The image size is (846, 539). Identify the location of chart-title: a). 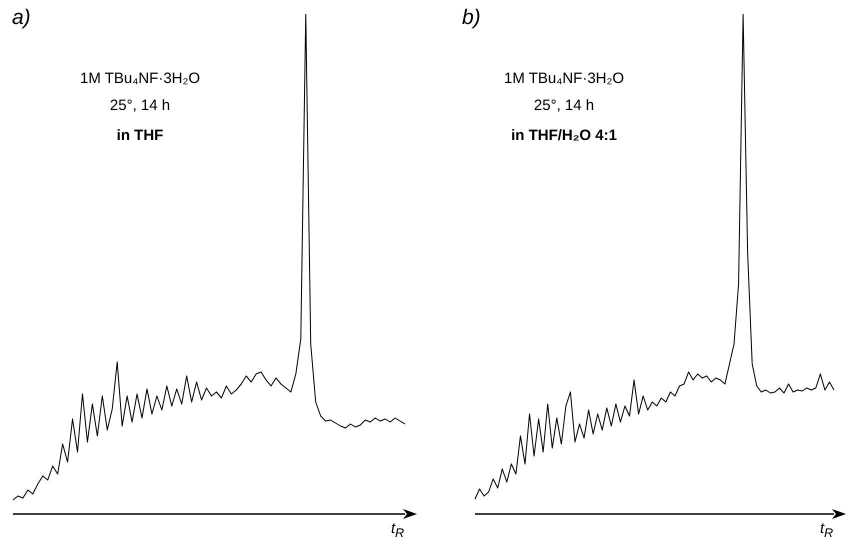
(21, 18).